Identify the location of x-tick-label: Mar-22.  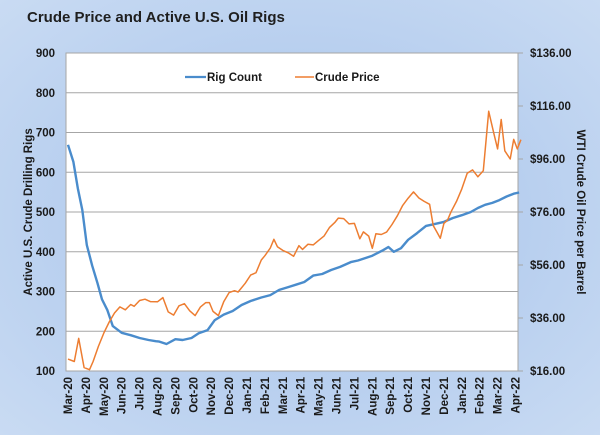
(499, 395).